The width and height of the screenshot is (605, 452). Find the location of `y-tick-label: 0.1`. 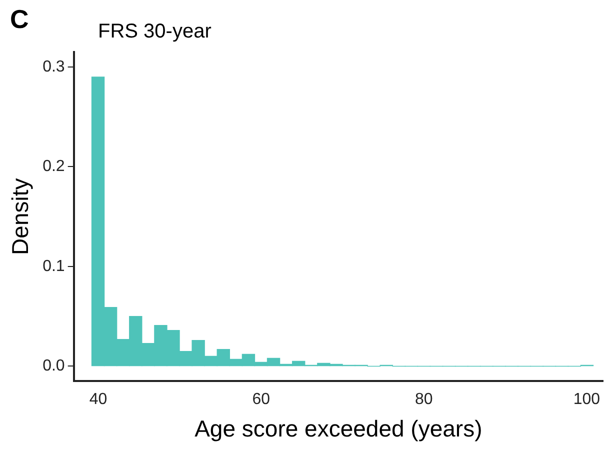

y-tick-label: 0.1 is located at coordinates (53, 266).